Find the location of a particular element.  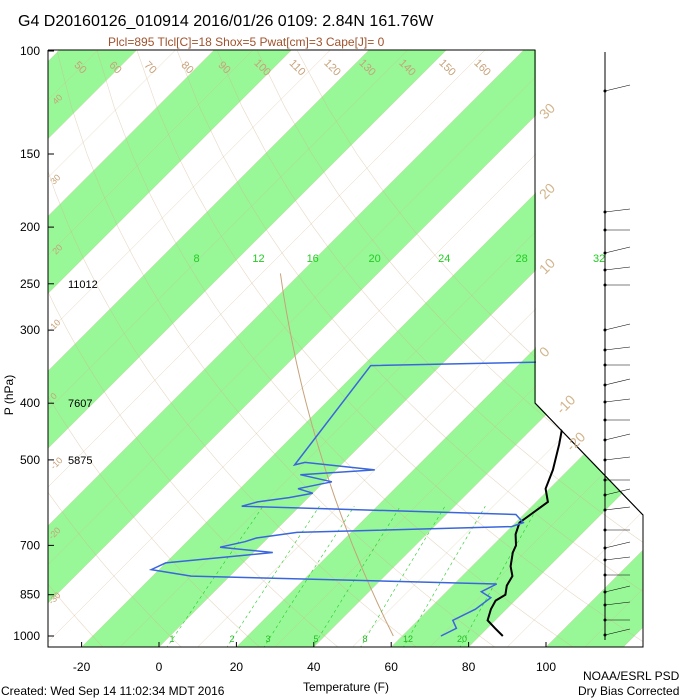

height-label: 5875 is located at coordinates (80, 461).